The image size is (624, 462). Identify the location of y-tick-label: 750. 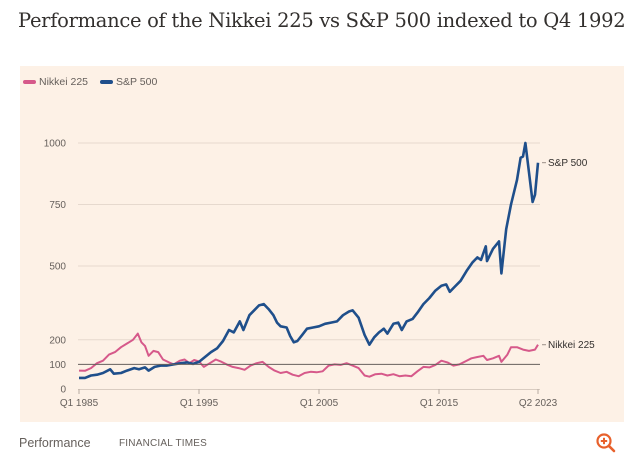
(57, 205).